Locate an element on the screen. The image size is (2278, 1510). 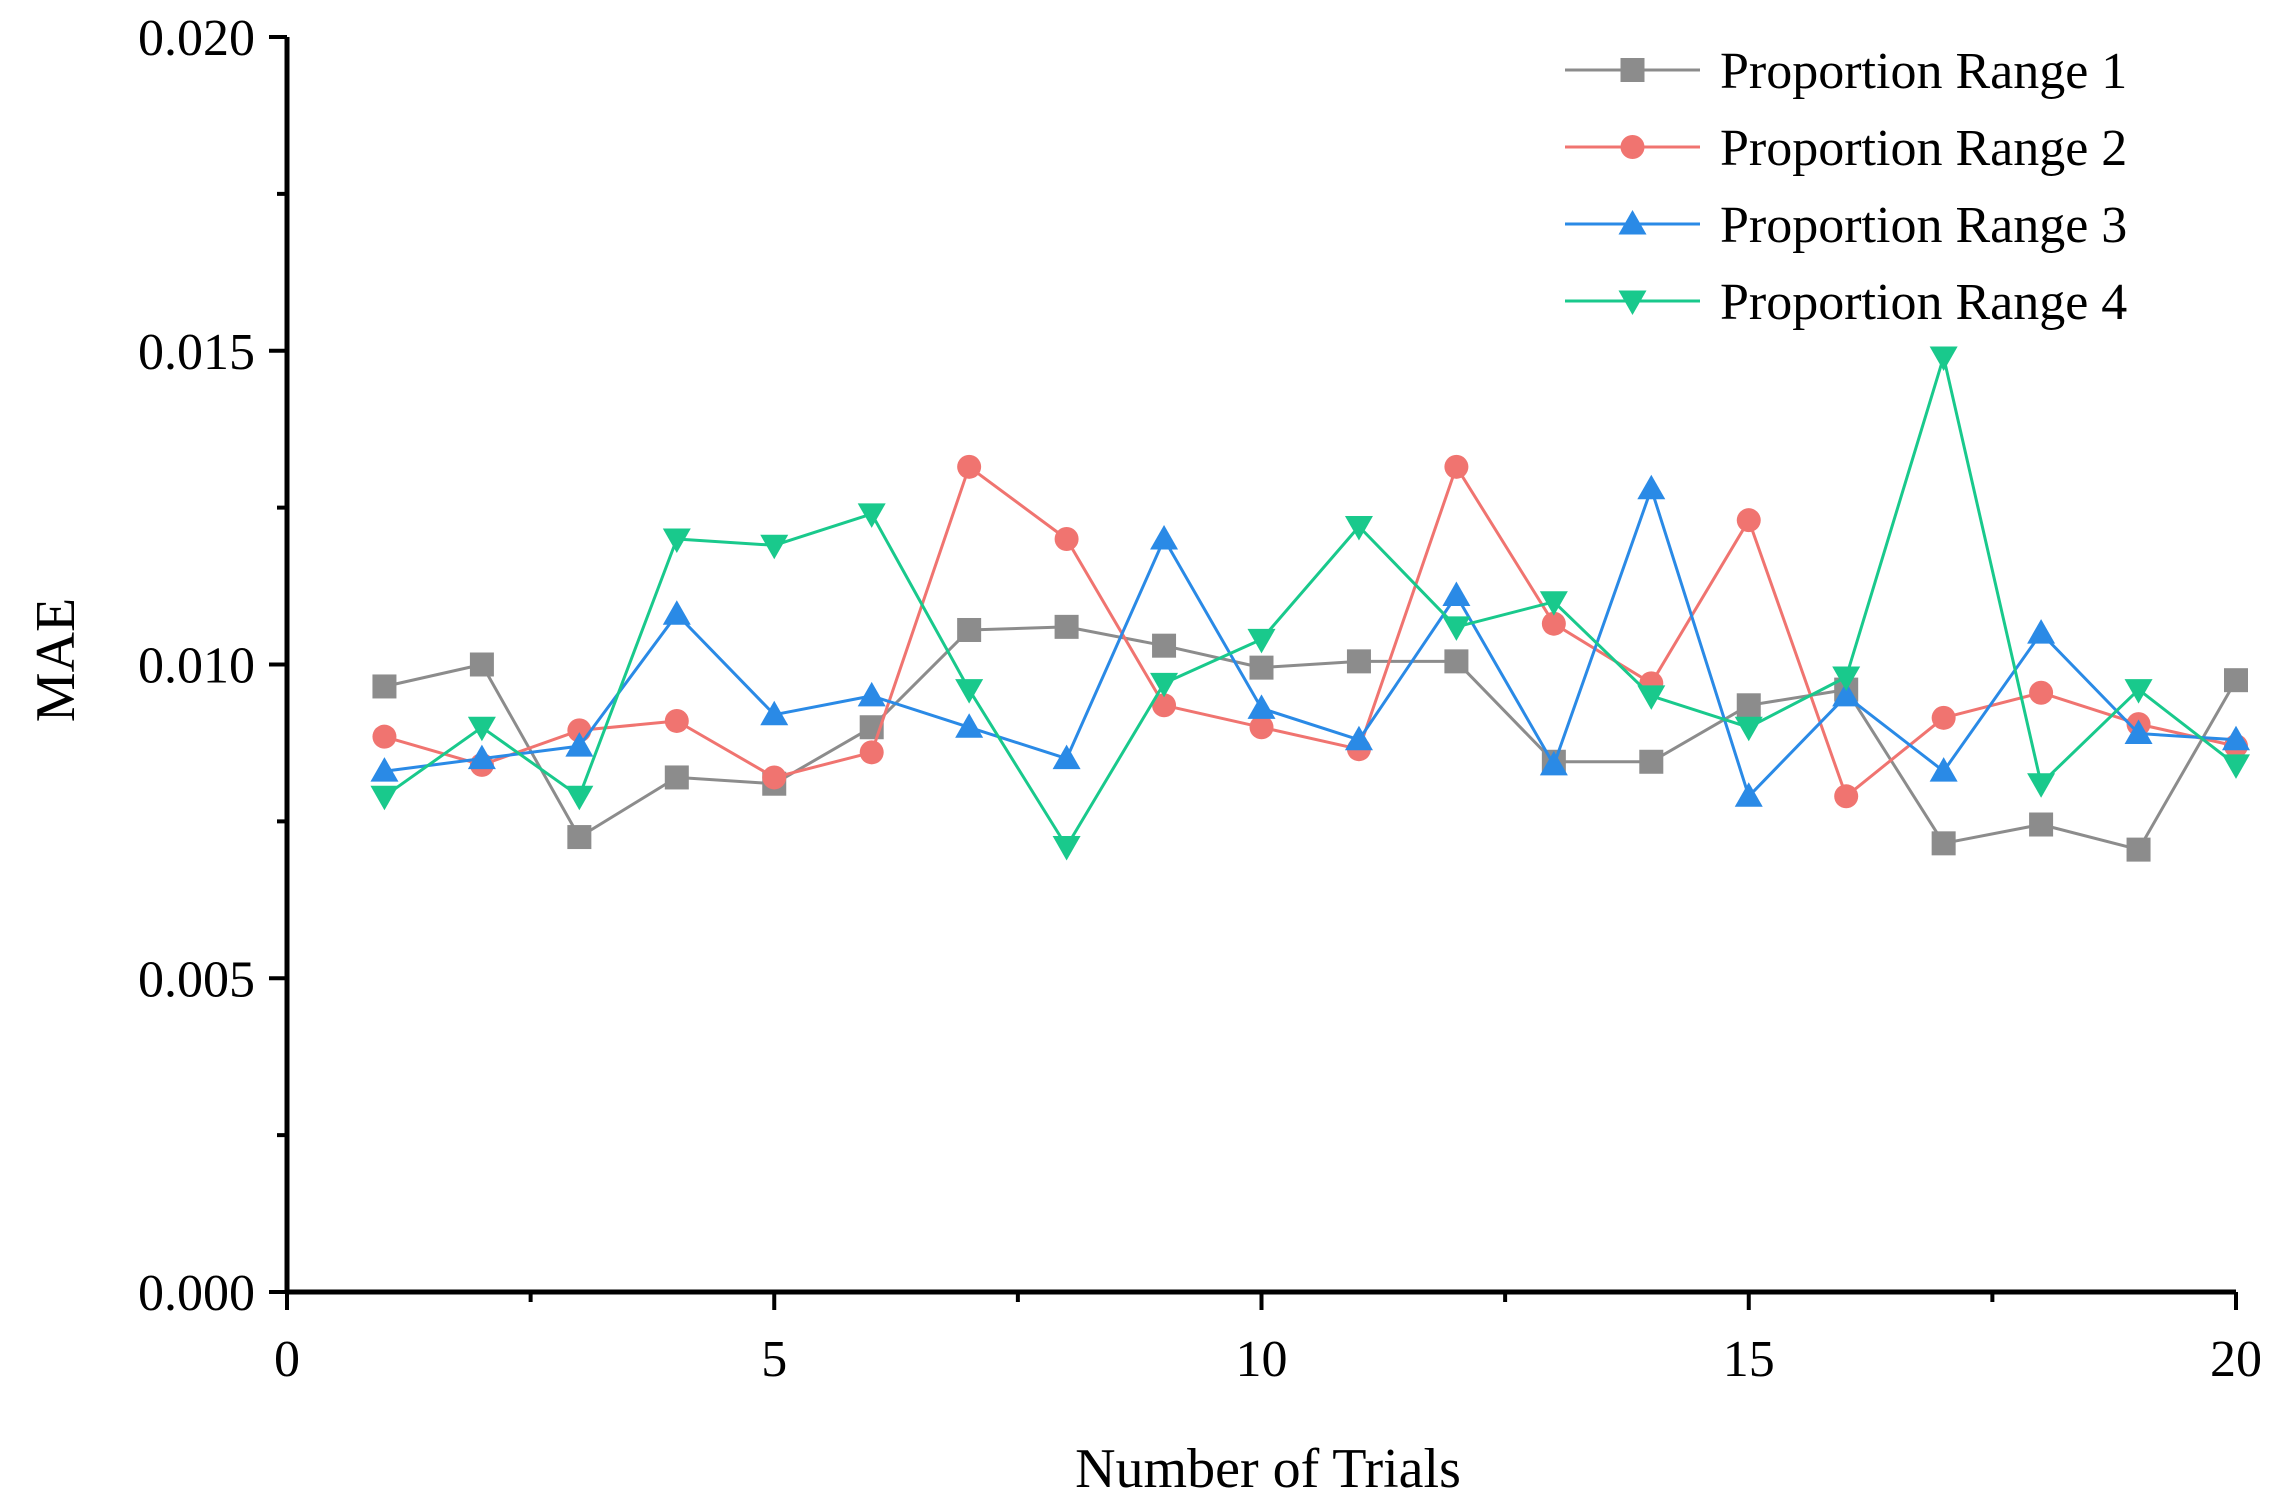
legend-item-1: Proportion Range 1 is located at coordinates (1846, 71).